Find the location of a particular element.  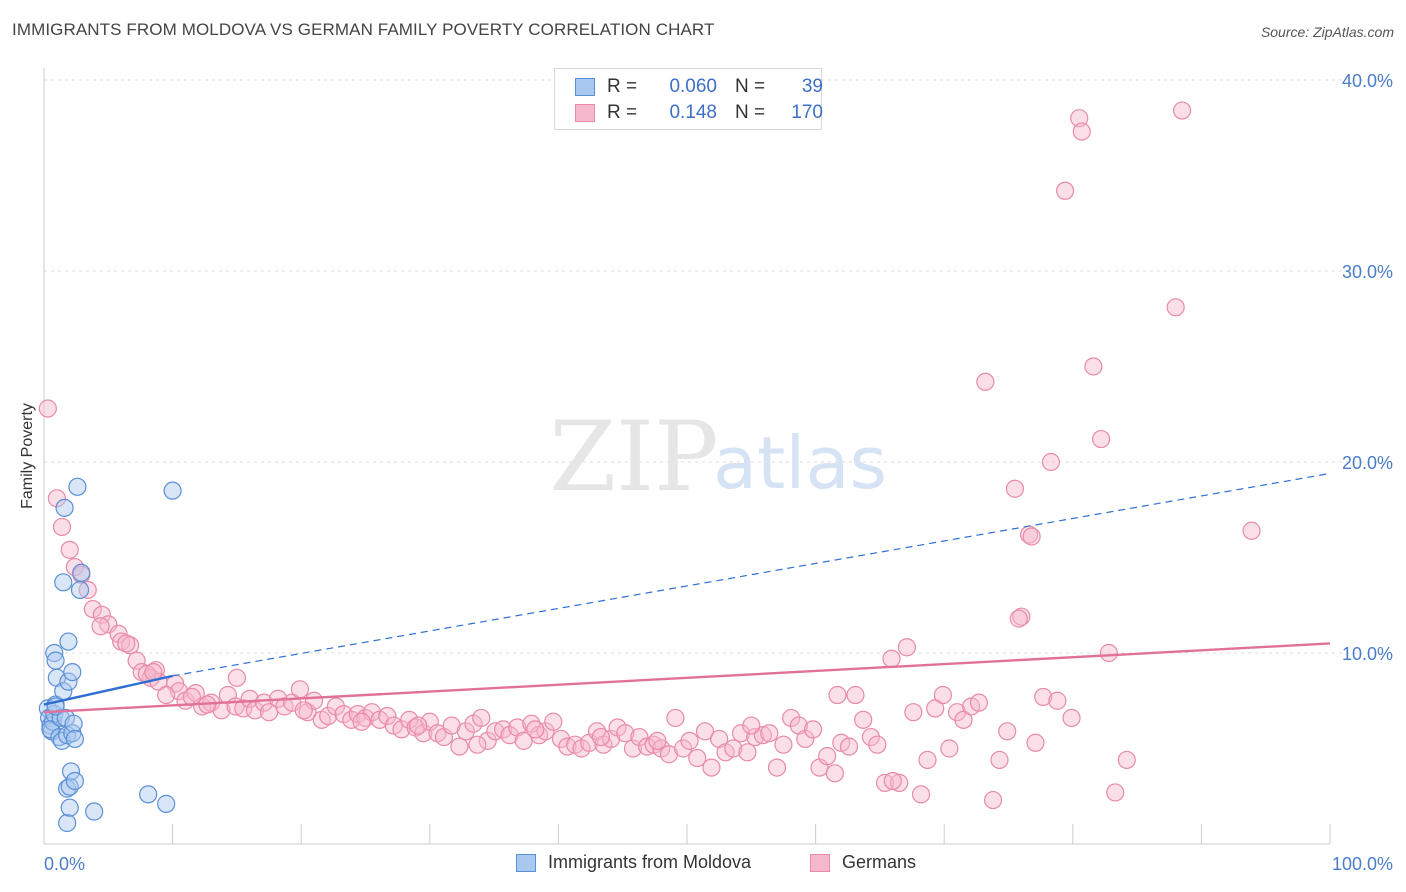

watermark-zip: ZIP is located at coordinates (633, 457).